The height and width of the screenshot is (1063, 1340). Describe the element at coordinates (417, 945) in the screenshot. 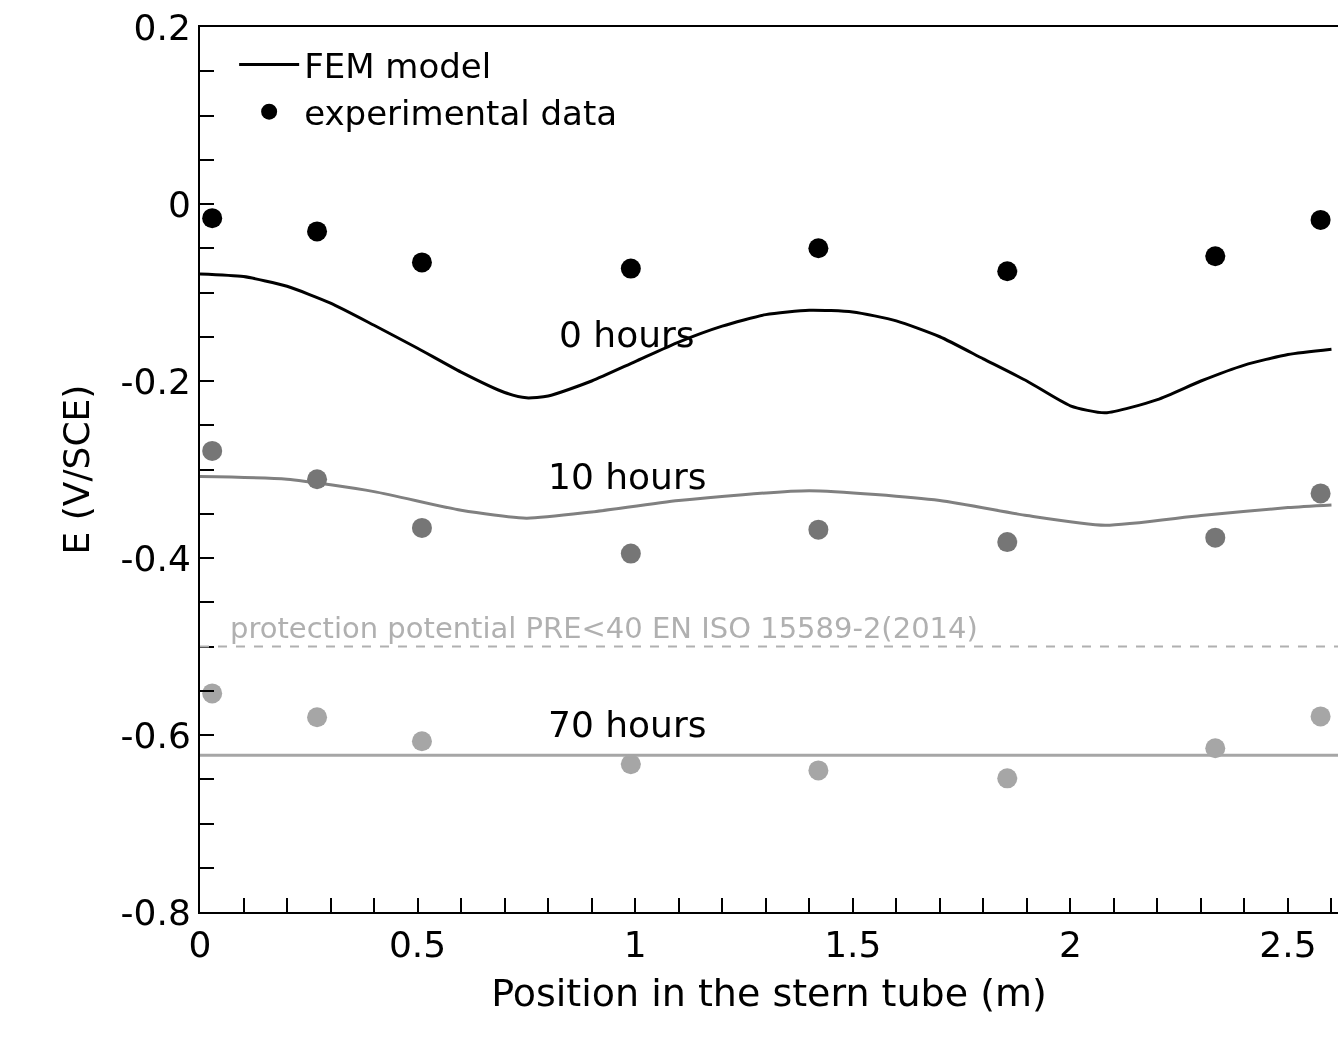

I see `x-tick-label: 0.5` at that location.